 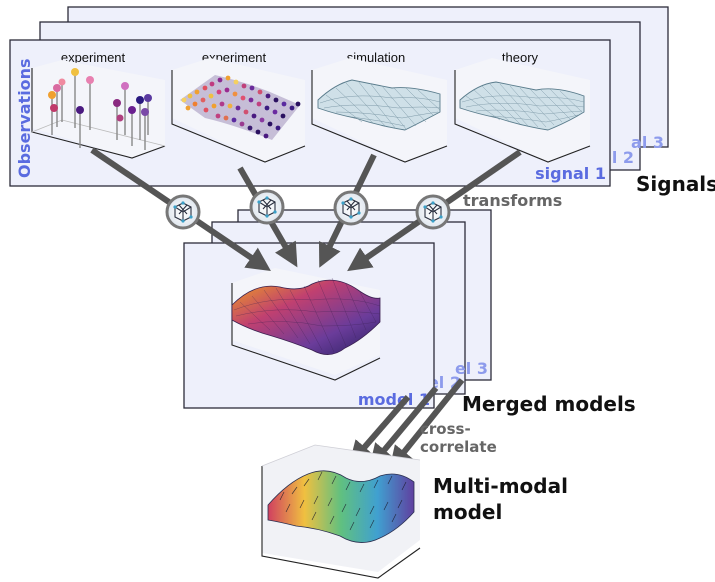 What do you see at coordinates (549, 404) in the screenshot?
I see `merged-models-label: Merged models` at bounding box center [549, 404].